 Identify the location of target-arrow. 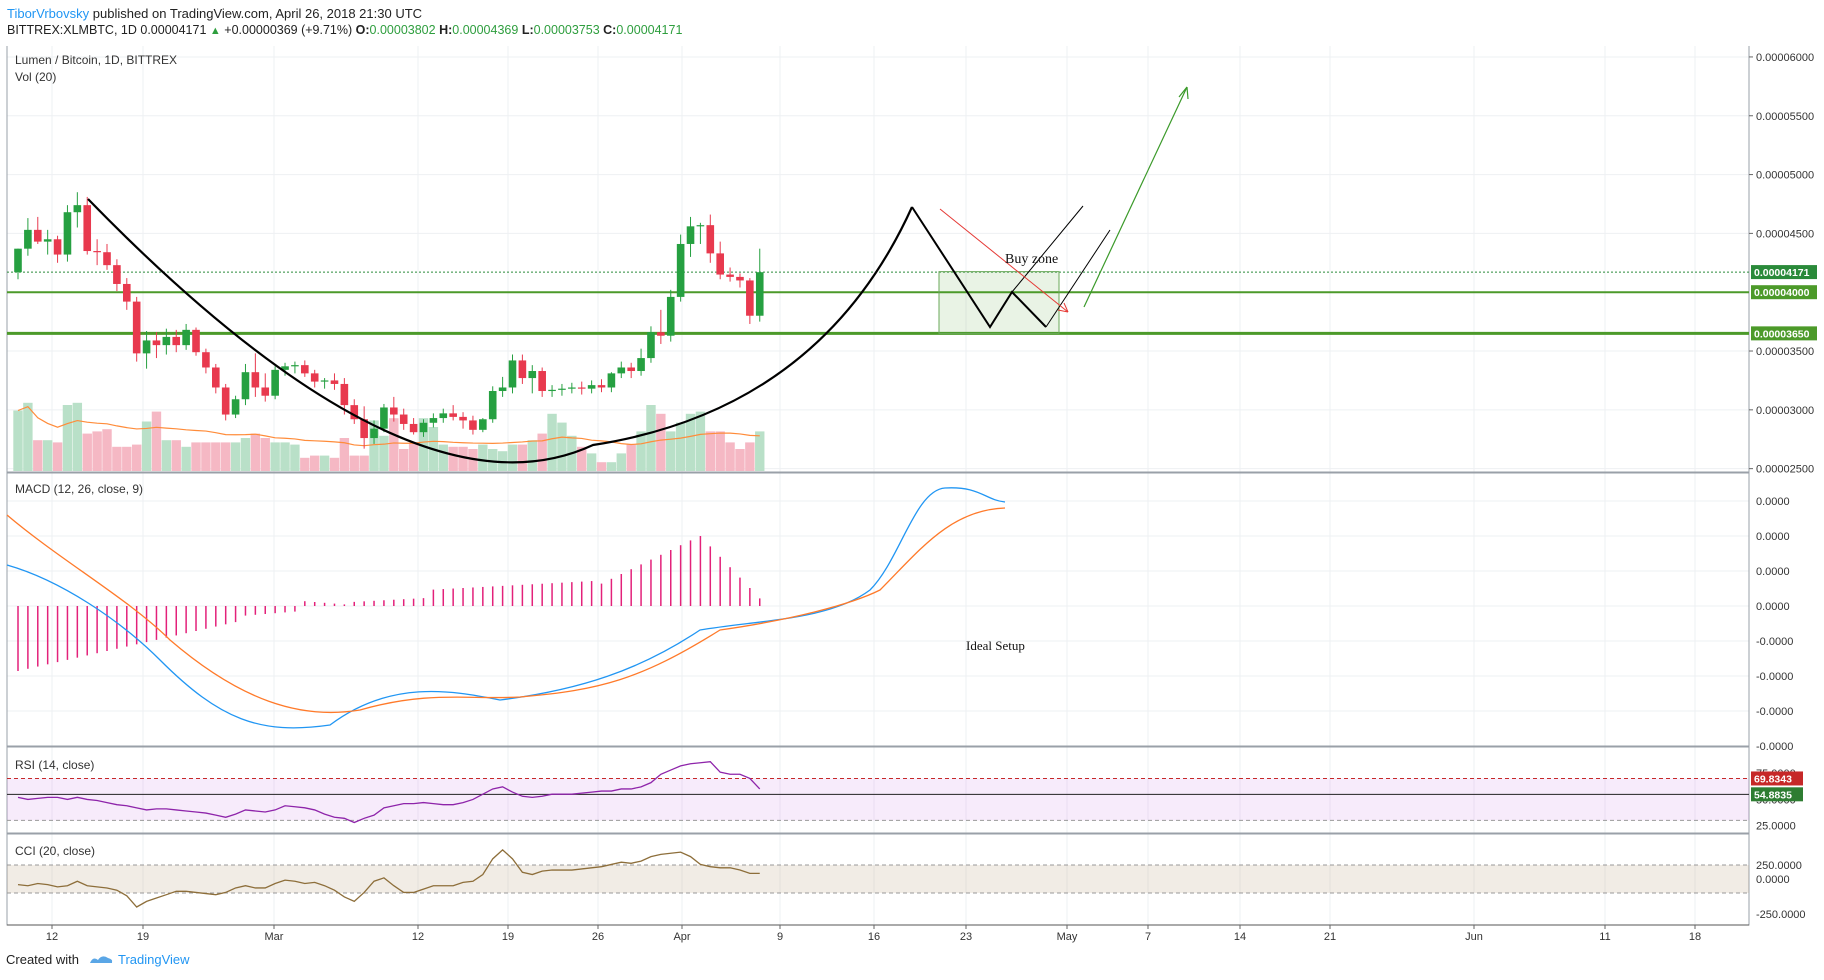
(1135, 197).